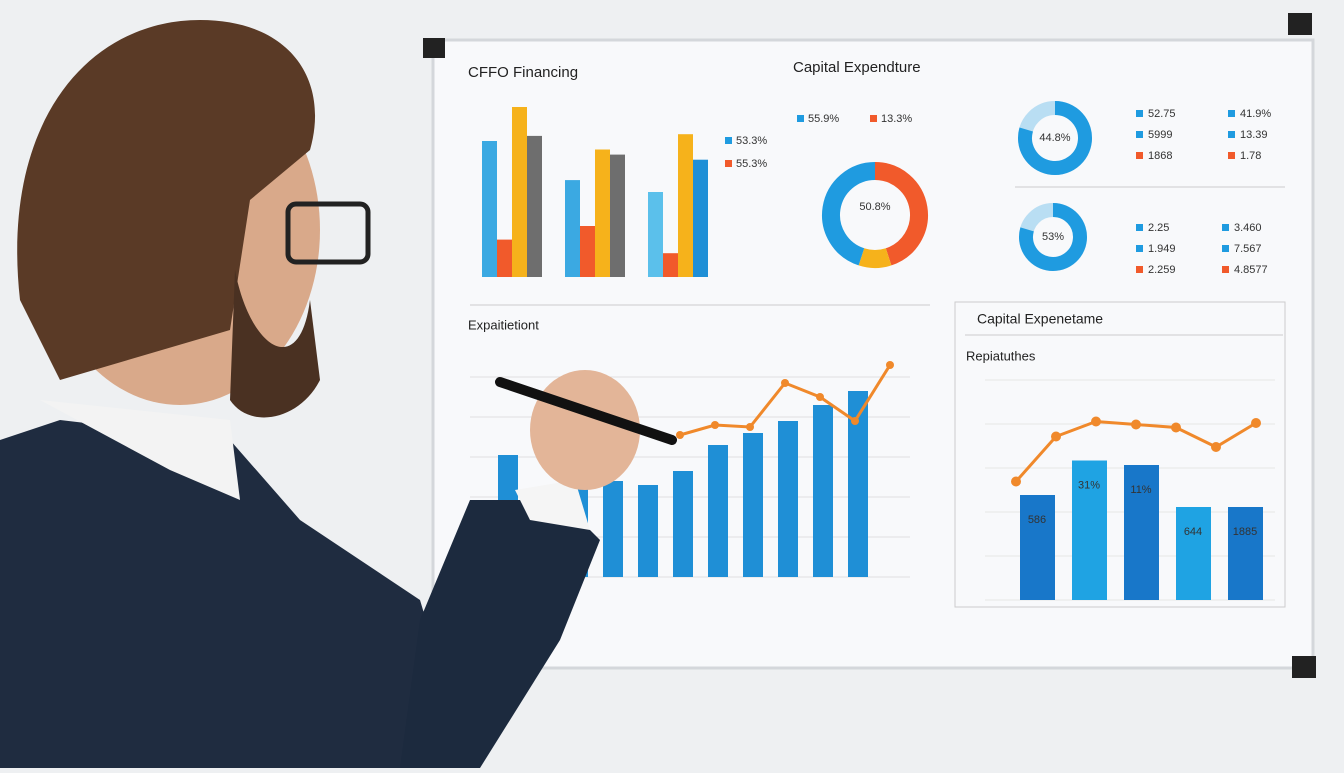 This screenshot has height=773, width=1344. What do you see at coordinates (1254, 135) in the screenshot?
I see `list-value: 13.39` at bounding box center [1254, 135].